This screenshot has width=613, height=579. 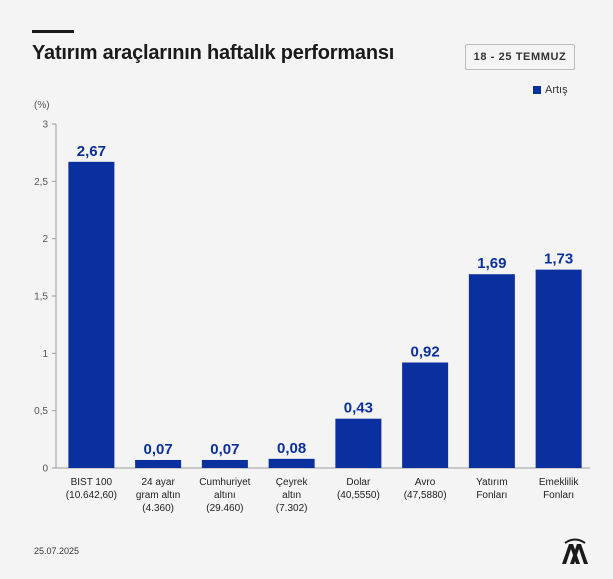 What do you see at coordinates (224, 508) in the screenshot?
I see `x-category-label-line: (29.460)` at bounding box center [224, 508].